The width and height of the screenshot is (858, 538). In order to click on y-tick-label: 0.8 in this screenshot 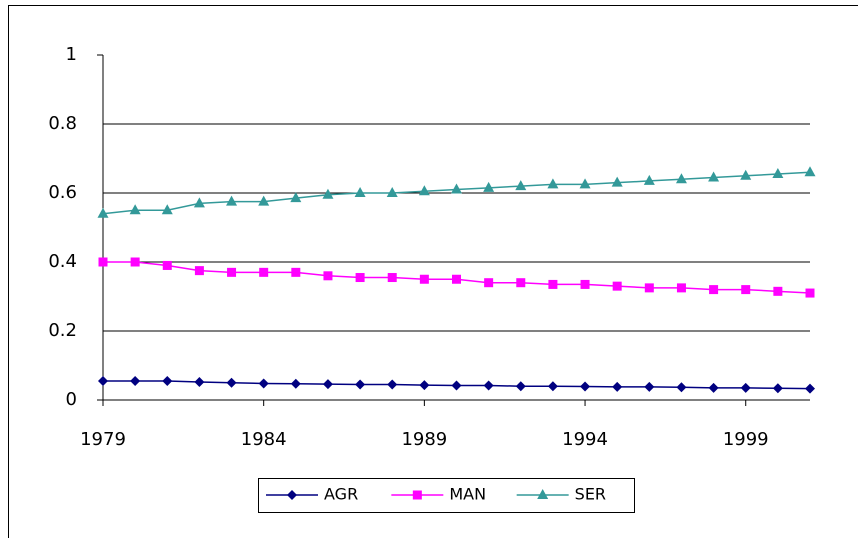, I will do `click(62, 123)`.